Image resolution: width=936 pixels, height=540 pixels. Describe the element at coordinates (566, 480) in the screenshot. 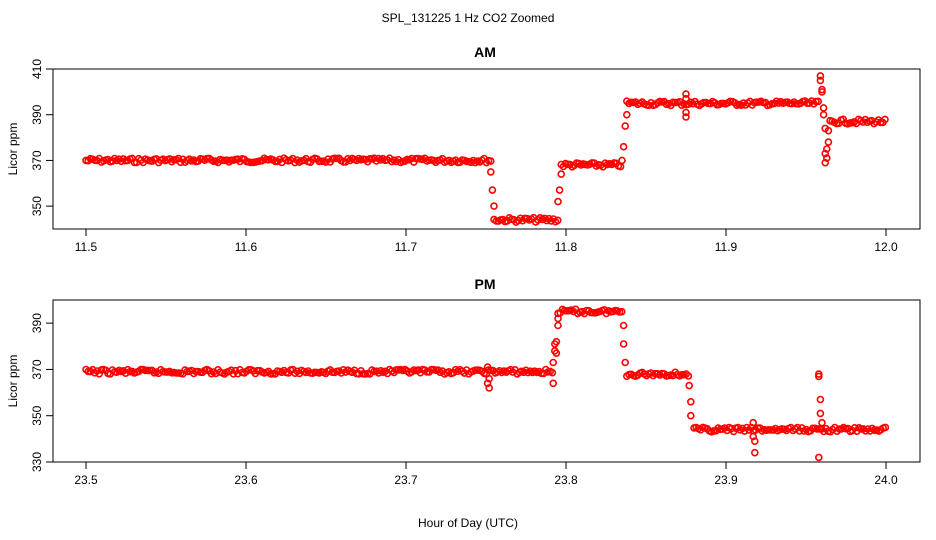

I see `pm-x-tick-label: 23.8` at that location.